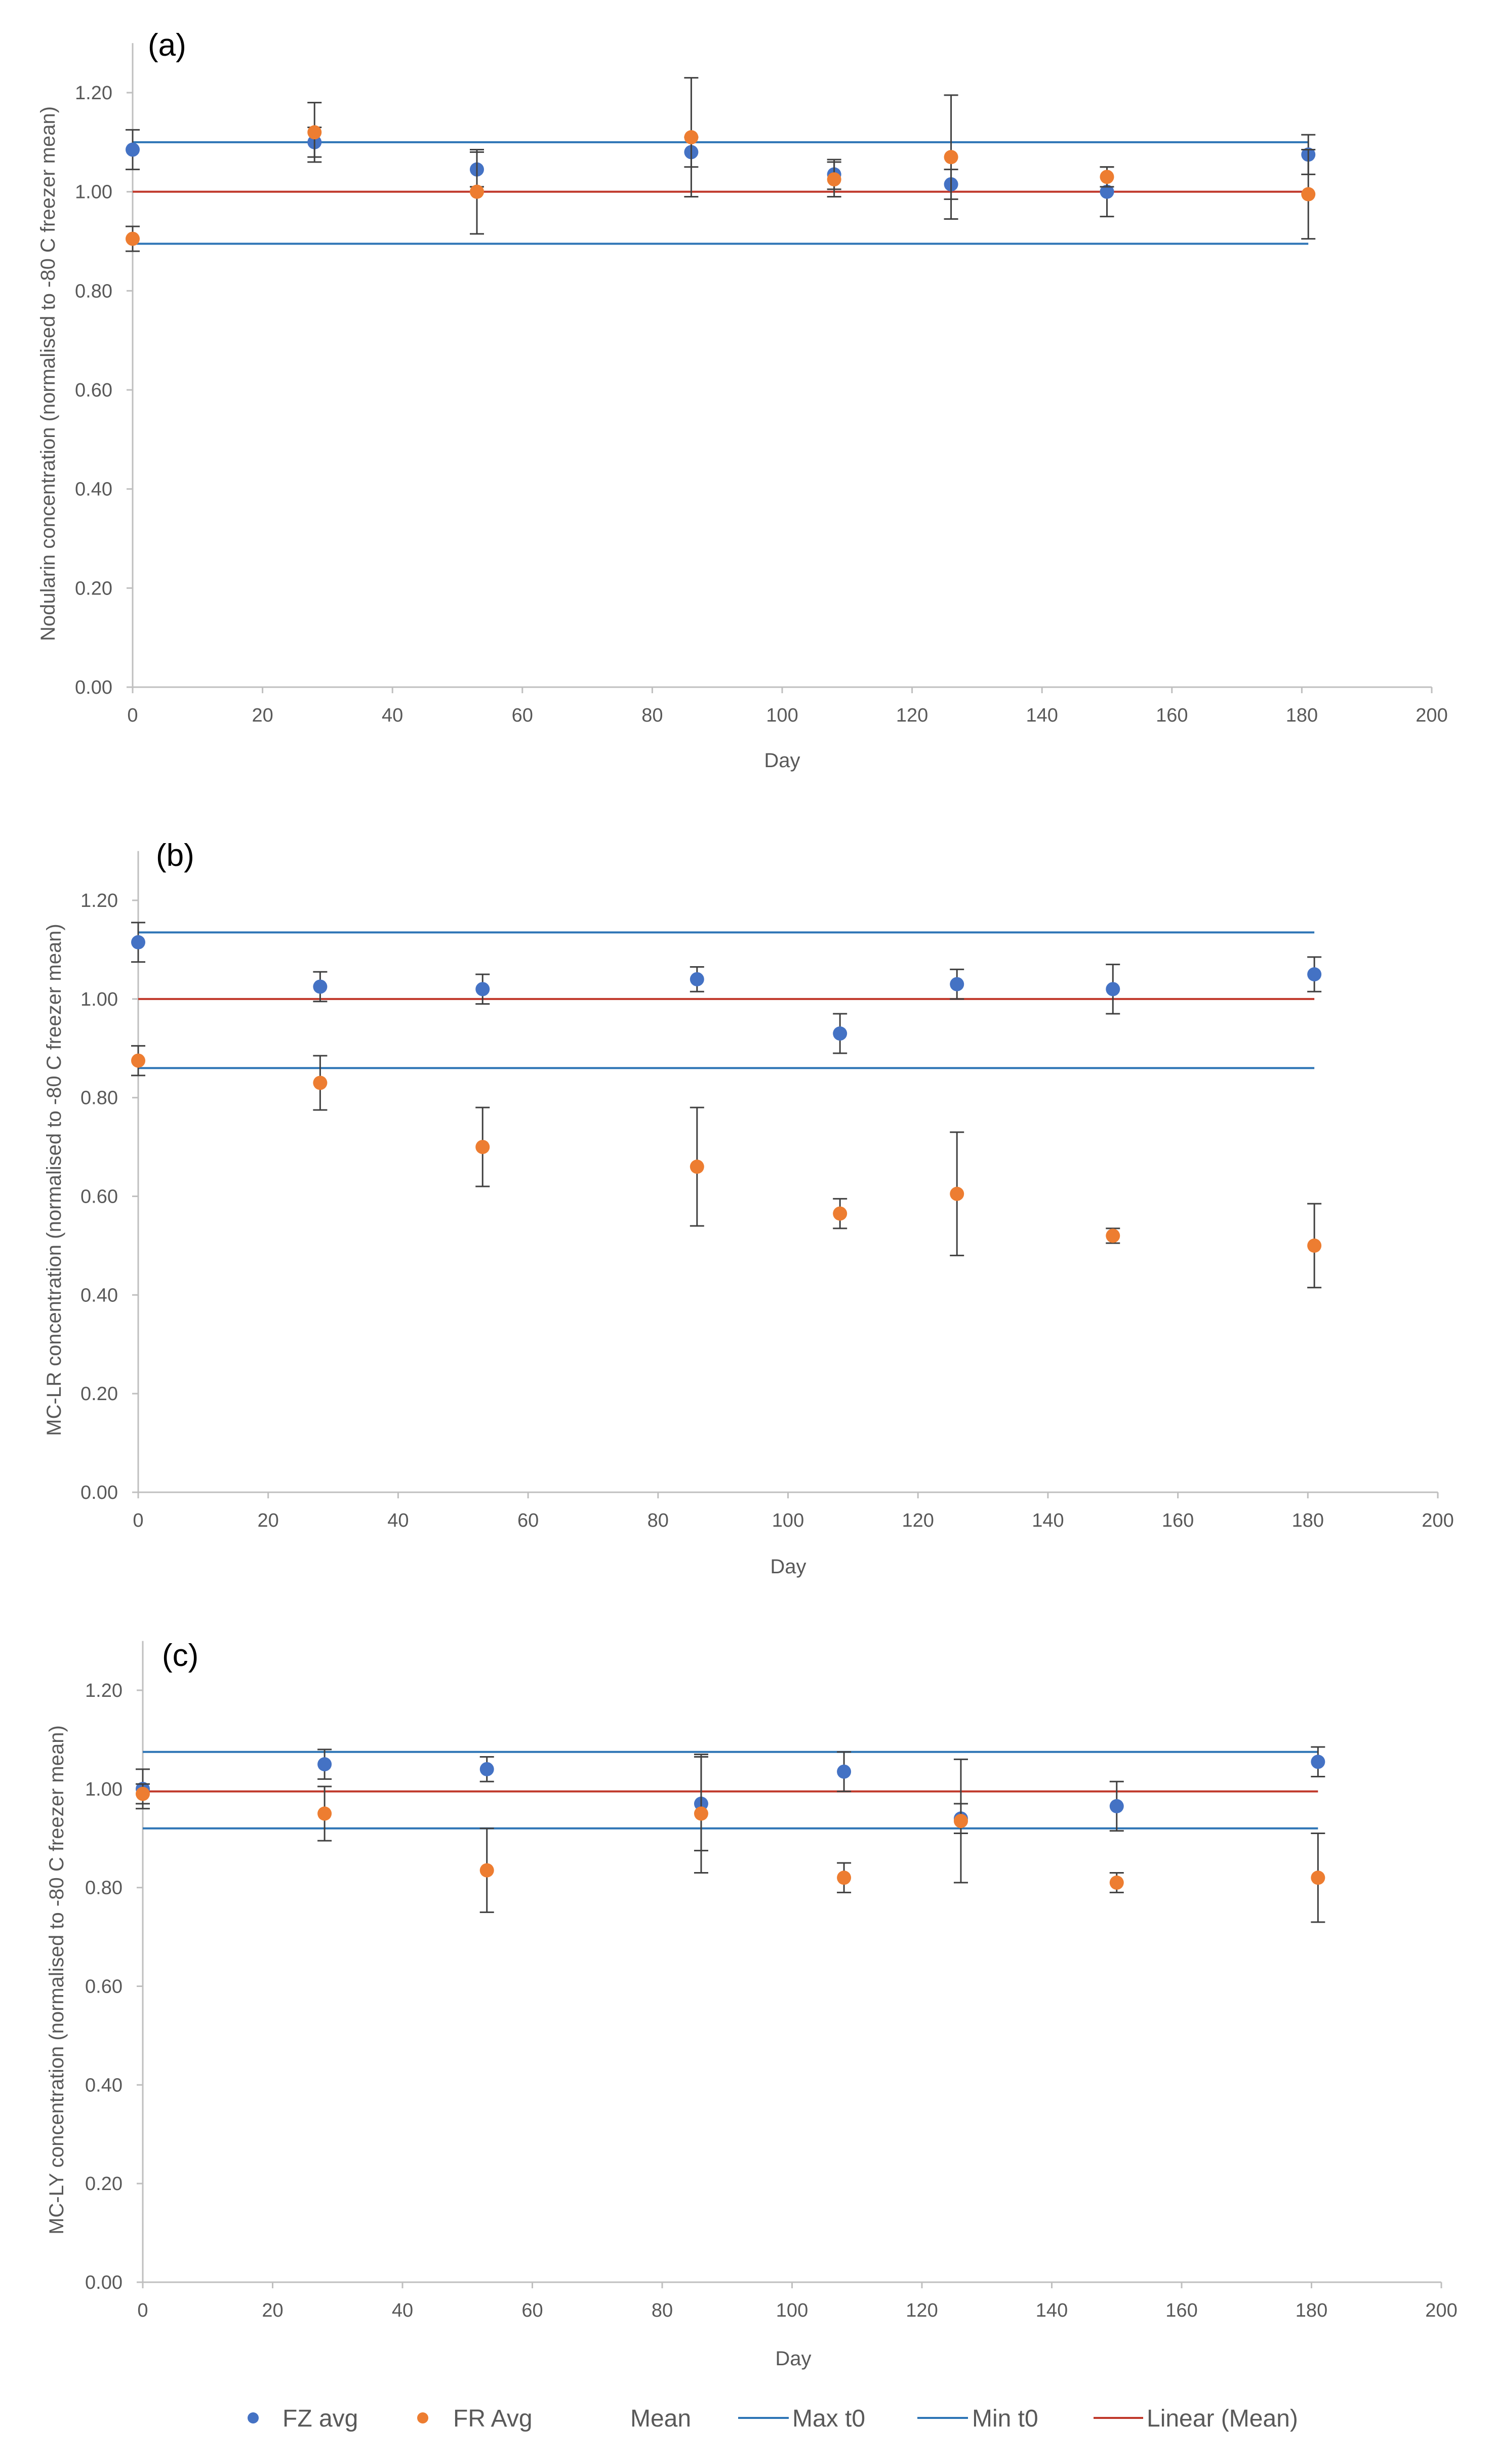  I want to click on legend-label-fz-avg: FZ avg, so click(320, 2419).